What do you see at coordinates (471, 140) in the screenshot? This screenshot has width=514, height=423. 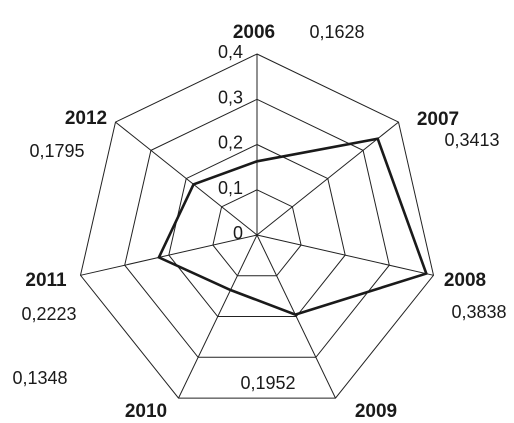 I see `value-label: 0,3413` at bounding box center [471, 140].